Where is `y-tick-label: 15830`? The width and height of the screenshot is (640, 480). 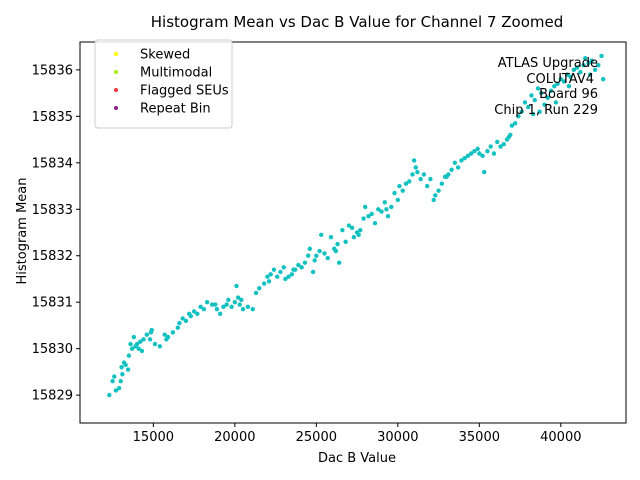
y-tick-label: 15830 is located at coordinates (52, 349).